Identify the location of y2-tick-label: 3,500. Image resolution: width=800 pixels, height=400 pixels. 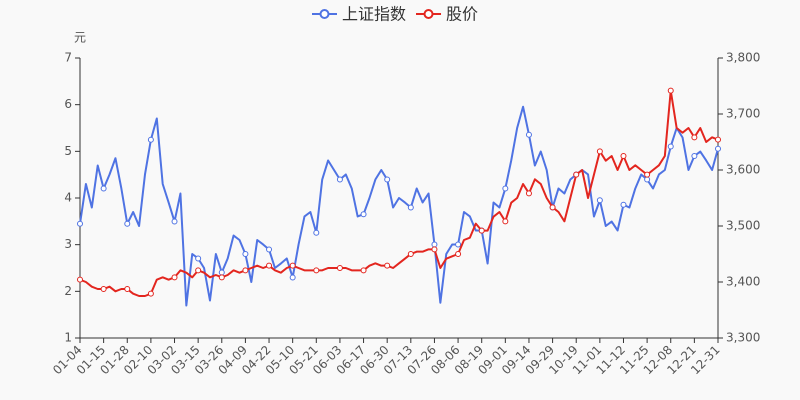
(743, 226).